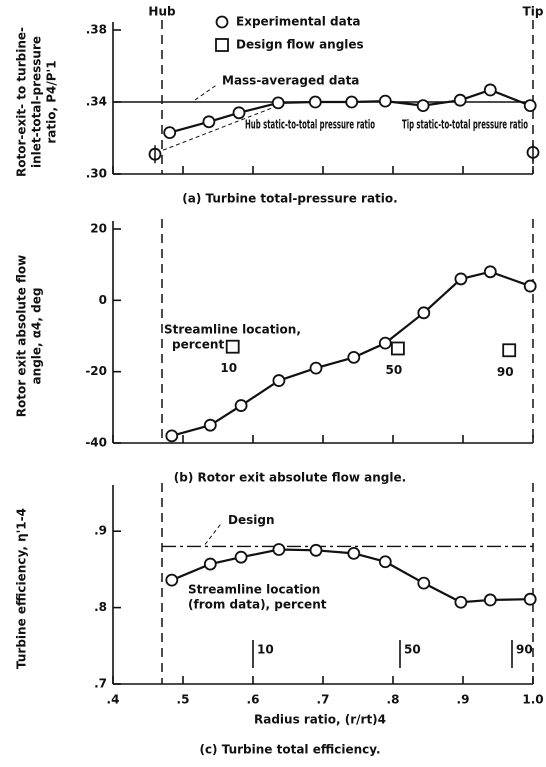  Describe the element at coordinates (524, 650) in the screenshot. I see `streamline-label: 90` at that location.